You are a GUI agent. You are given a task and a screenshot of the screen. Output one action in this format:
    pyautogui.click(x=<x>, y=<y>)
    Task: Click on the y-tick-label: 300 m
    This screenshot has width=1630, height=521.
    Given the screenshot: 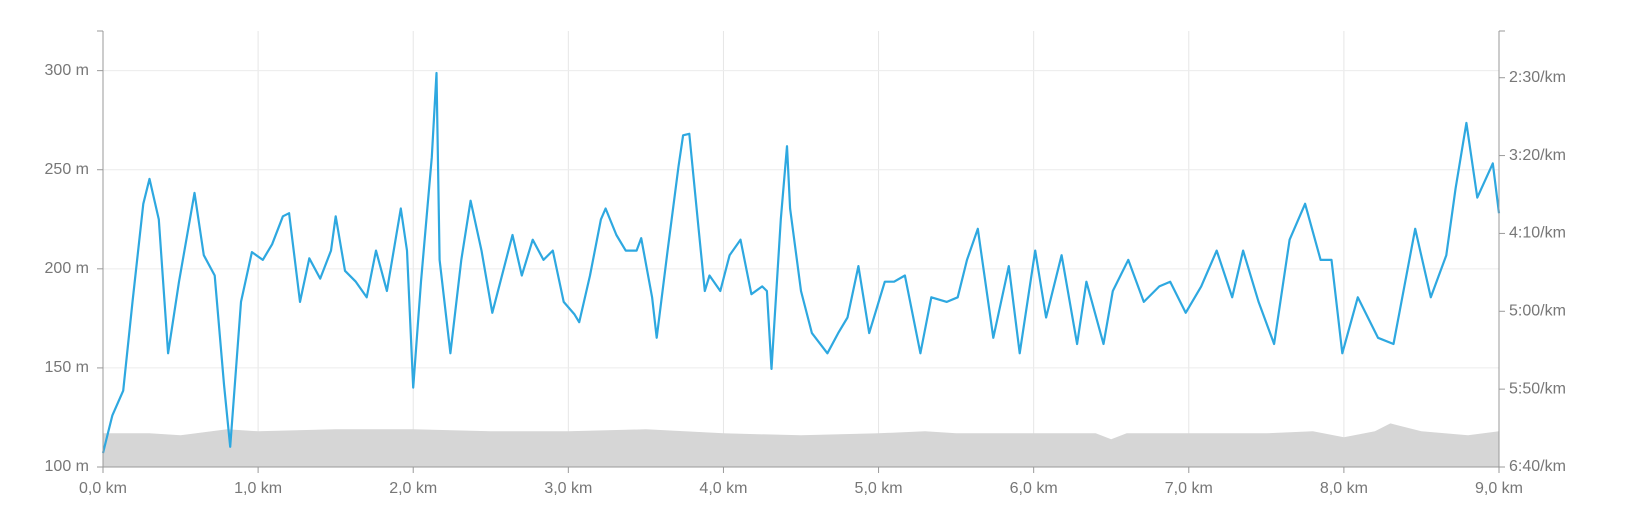 What is the action you would take?
    pyautogui.click(x=67, y=70)
    